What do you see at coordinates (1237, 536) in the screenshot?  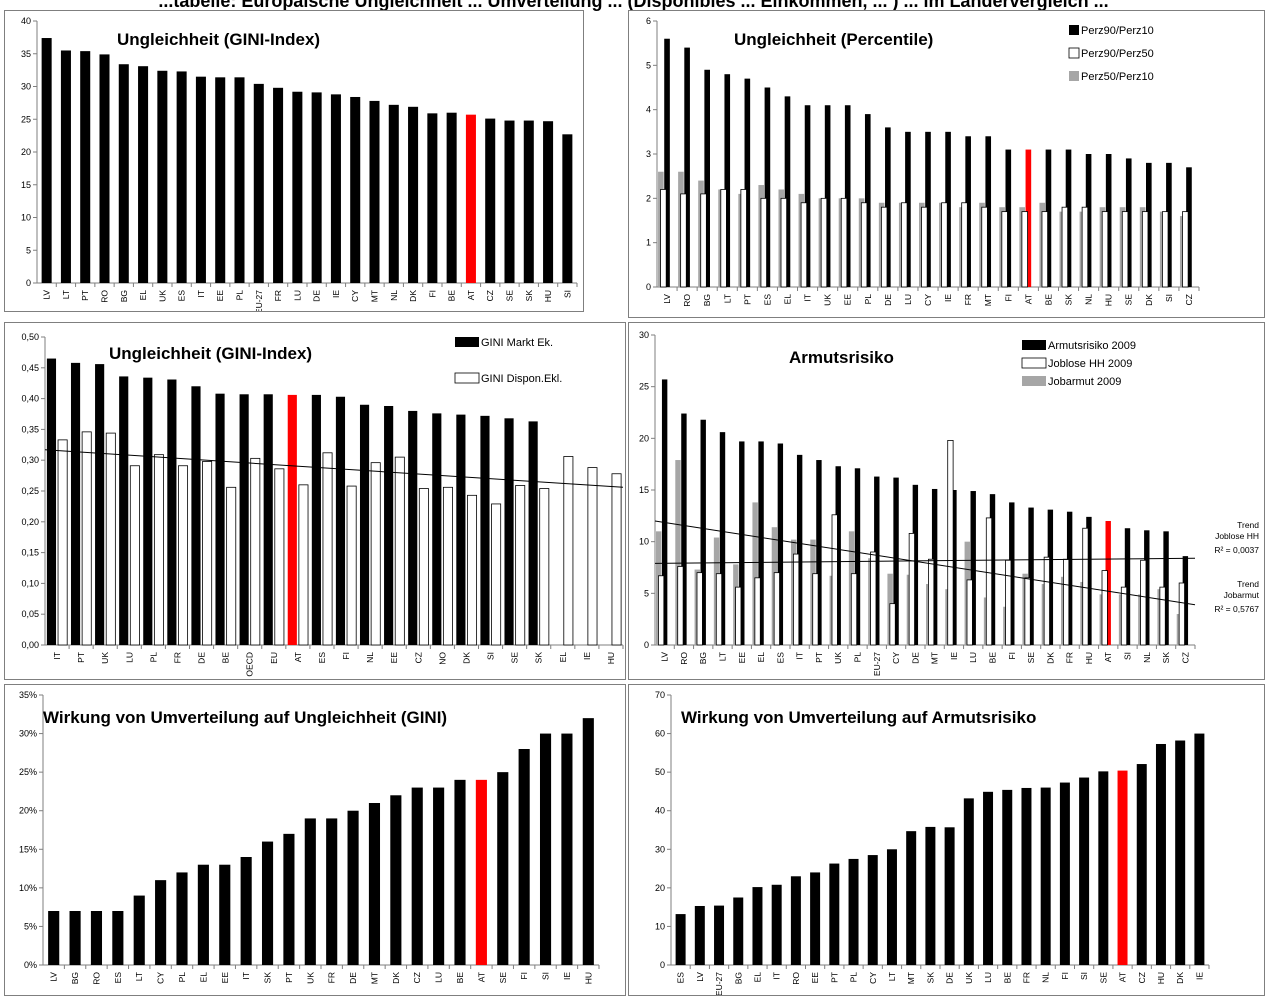 I see `trendline-label: Joblose HH` at bounding box center [1237, 536].